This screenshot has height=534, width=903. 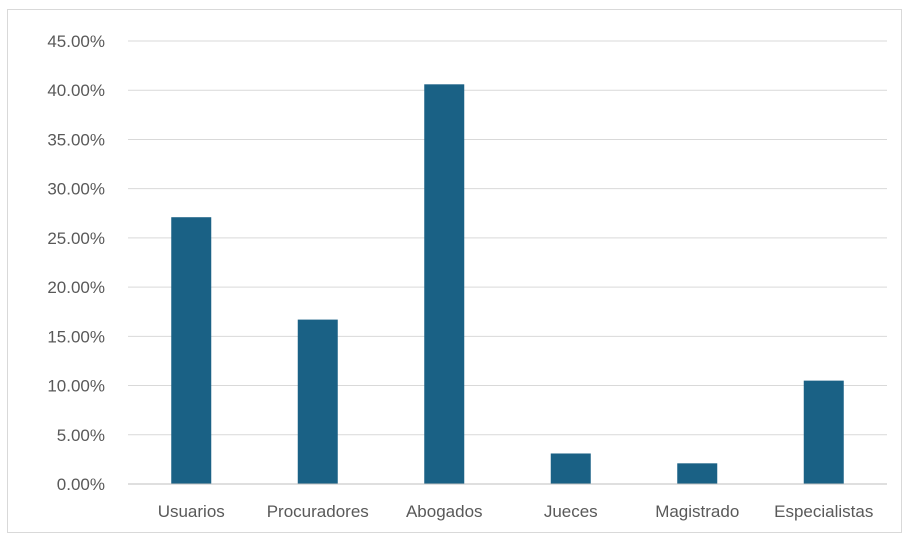 I want to click on bar-abogados, so click(x=444, y=284).